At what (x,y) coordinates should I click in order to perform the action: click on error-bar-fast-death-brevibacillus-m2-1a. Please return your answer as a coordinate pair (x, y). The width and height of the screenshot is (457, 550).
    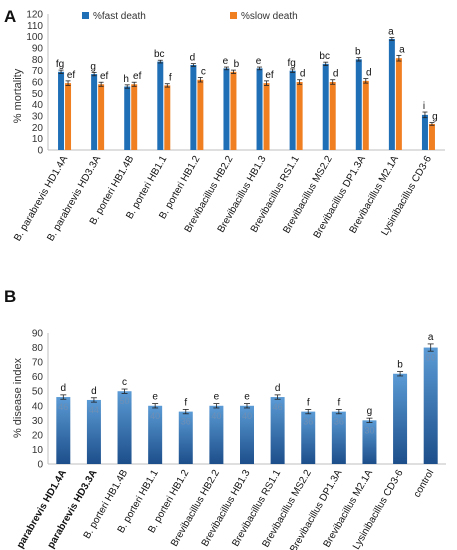
    Looking at the image, I should click on (392, 39).